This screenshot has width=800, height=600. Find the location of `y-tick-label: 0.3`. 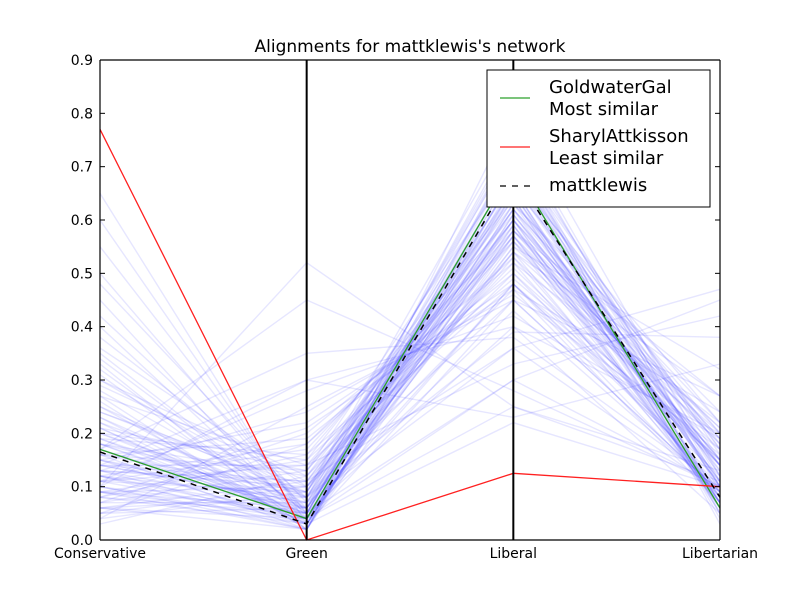

y-tick-label: 0.3 is located at coordinates (82, 381).